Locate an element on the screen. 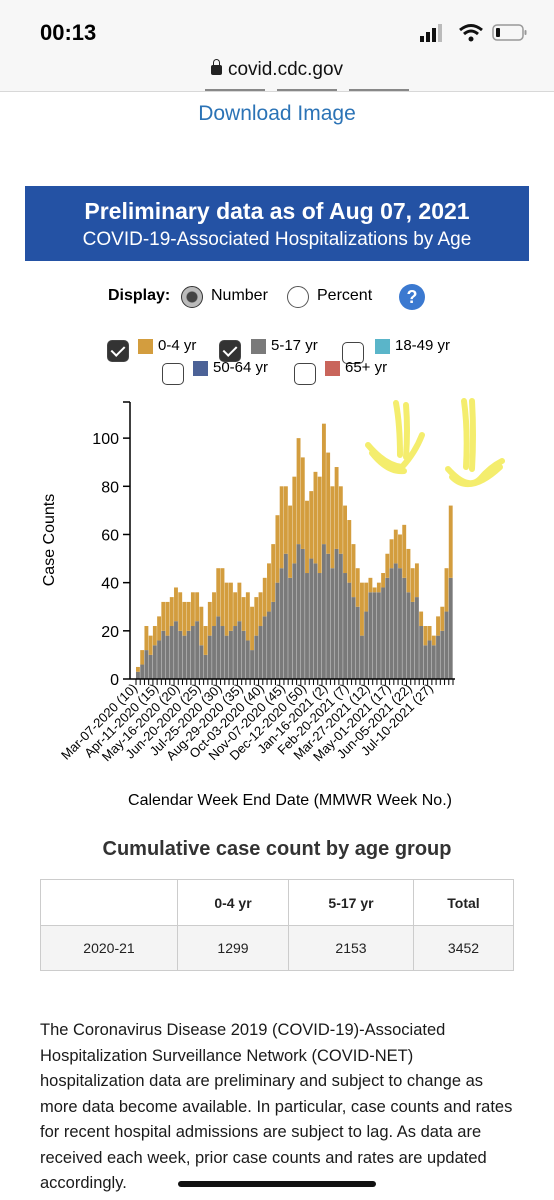 The height and width of the screenshot is (1200, 554). legend-label-5-17-yr: 5-17 yr is located at coordinates (294, 345).